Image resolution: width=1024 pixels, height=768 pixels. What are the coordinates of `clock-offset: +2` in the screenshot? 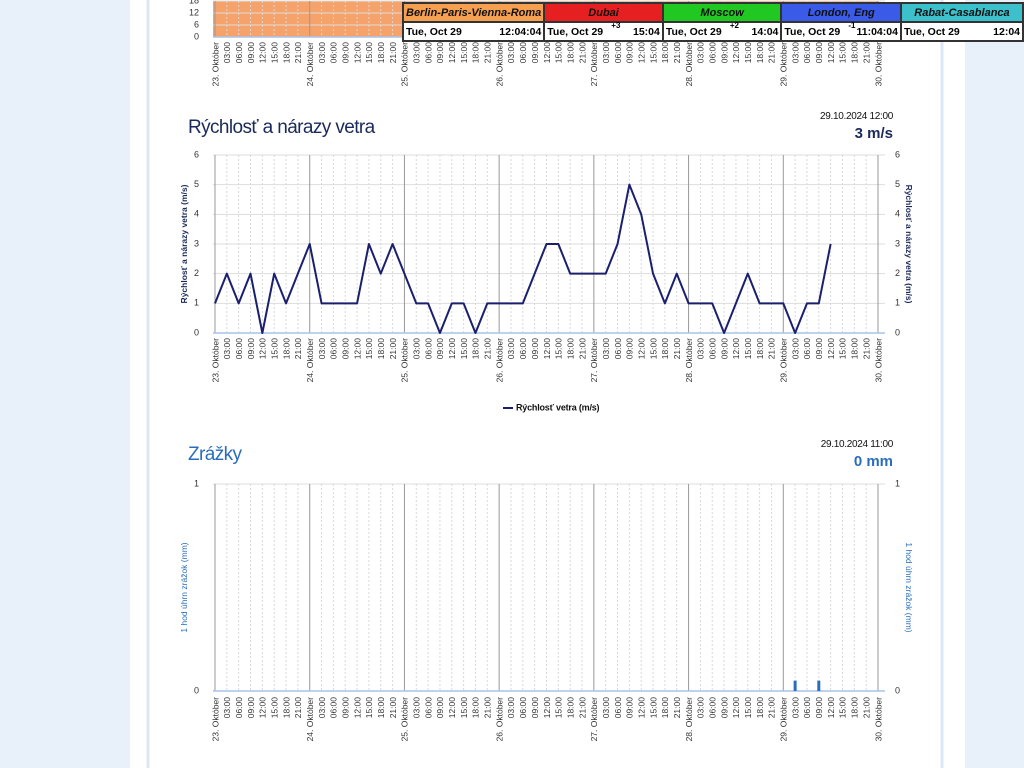 It's located at (734, 25).